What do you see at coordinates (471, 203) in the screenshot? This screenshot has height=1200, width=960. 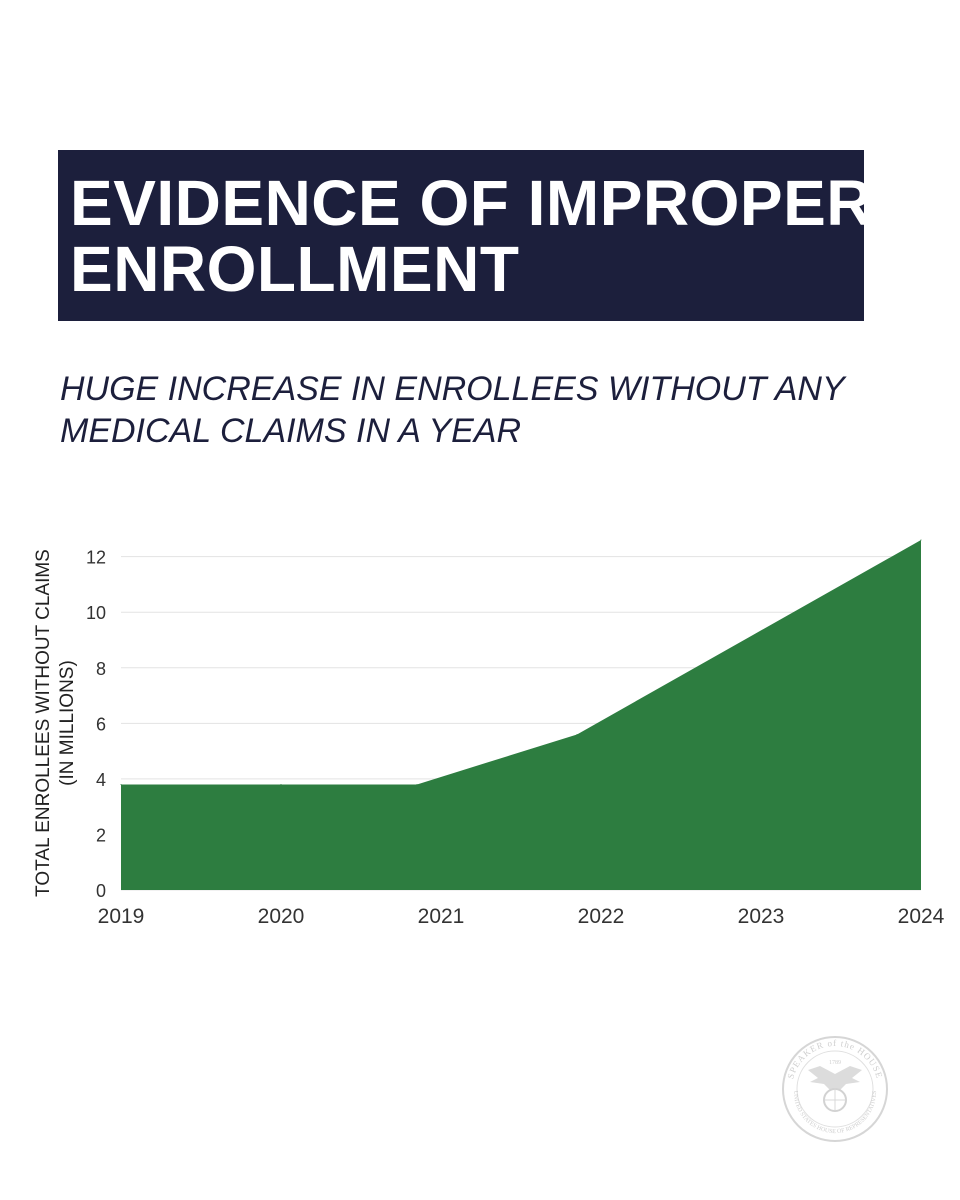 I see `title-line-1: EVIDENCE OF IMPROPER` at bounding box center [471, 203].